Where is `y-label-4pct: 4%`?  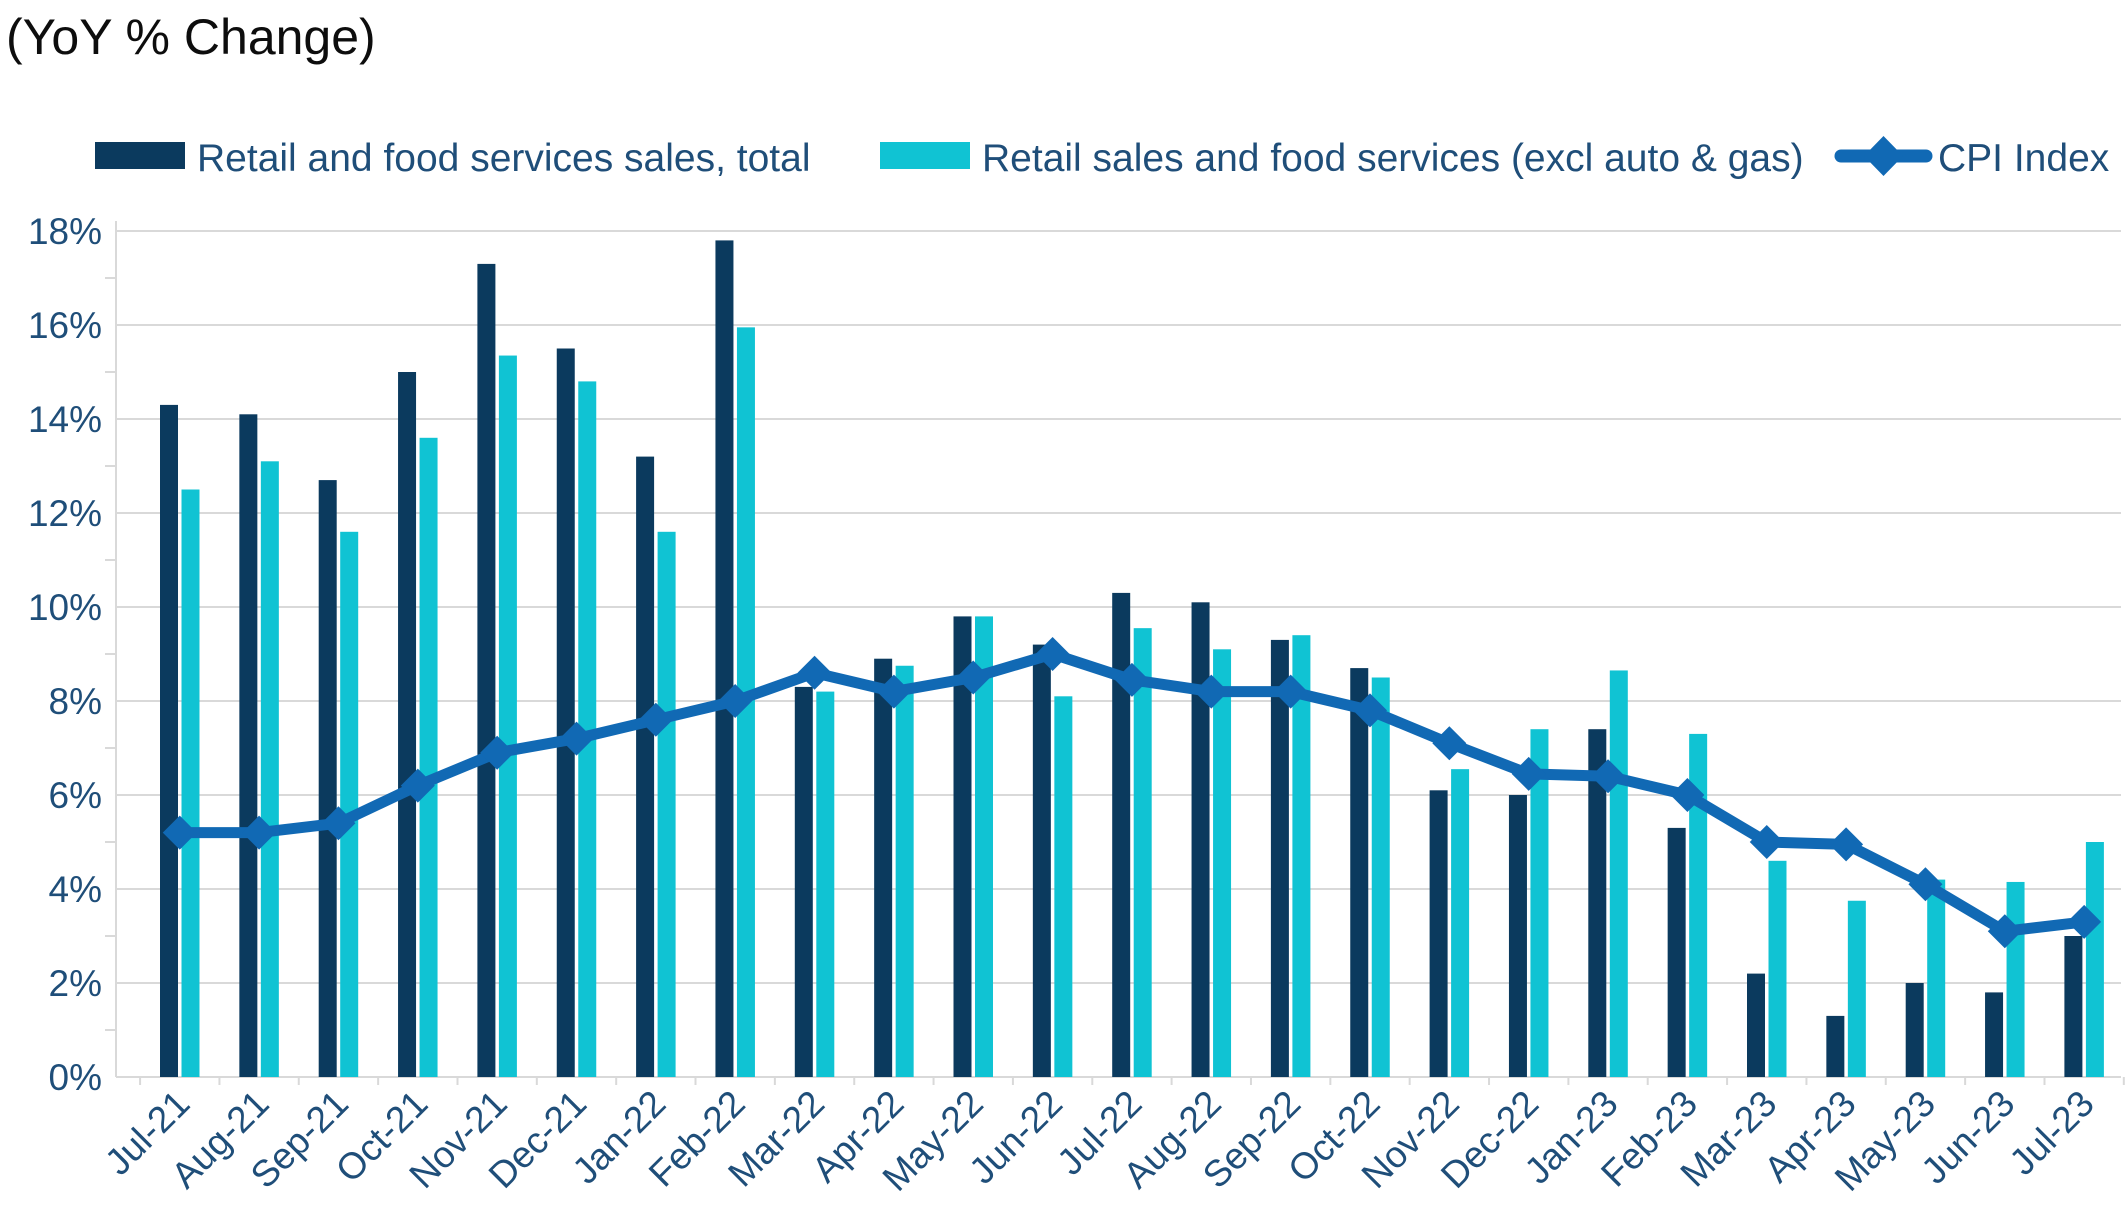
y-label-4pct: 4% is located at coordinates (75, 889).